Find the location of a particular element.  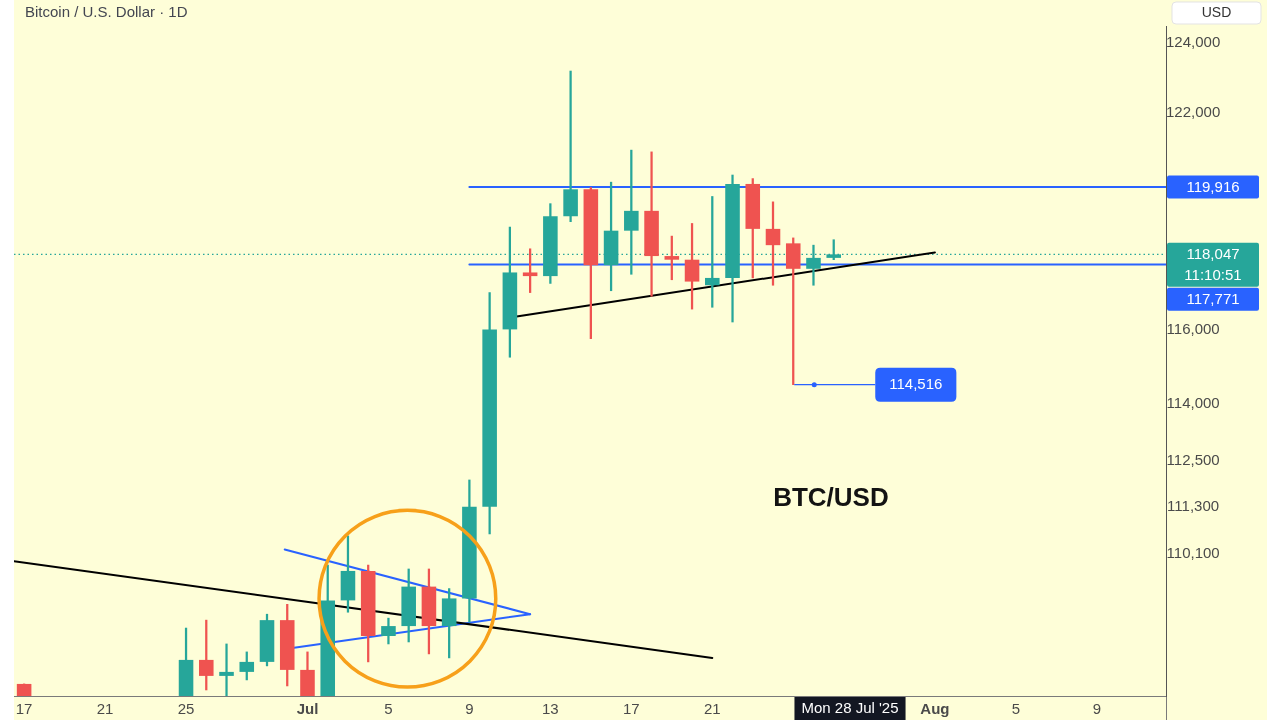

data-label: 119,916 is located at coordinates (1213, 186).